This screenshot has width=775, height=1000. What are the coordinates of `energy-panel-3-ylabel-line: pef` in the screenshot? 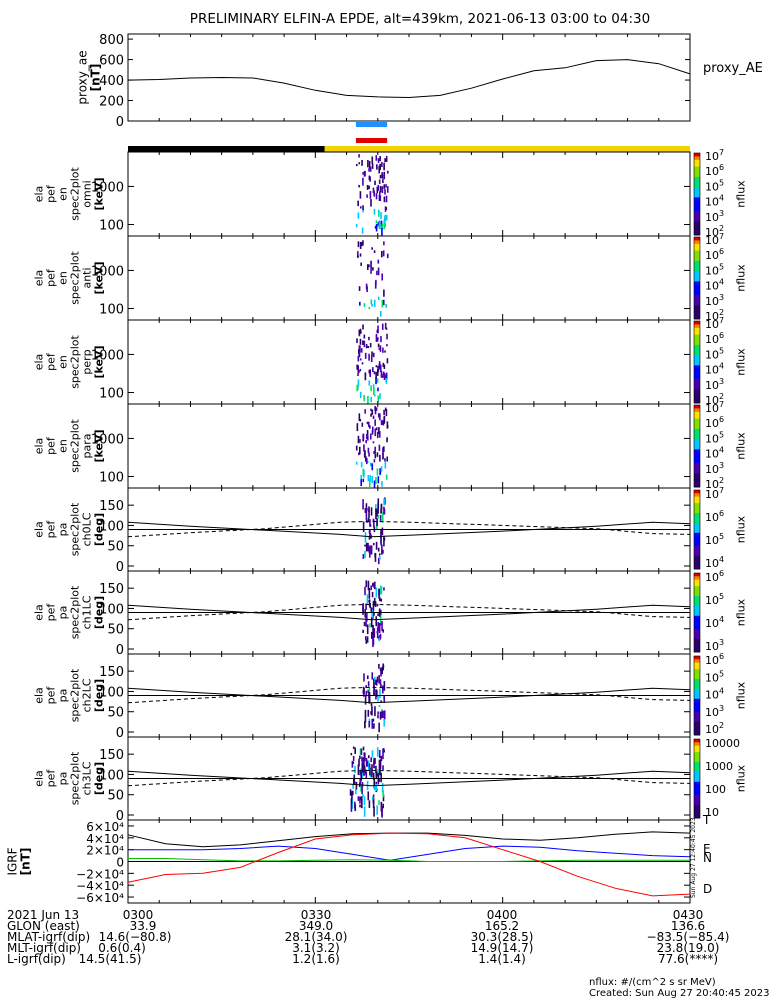 It's located at (51, 445).